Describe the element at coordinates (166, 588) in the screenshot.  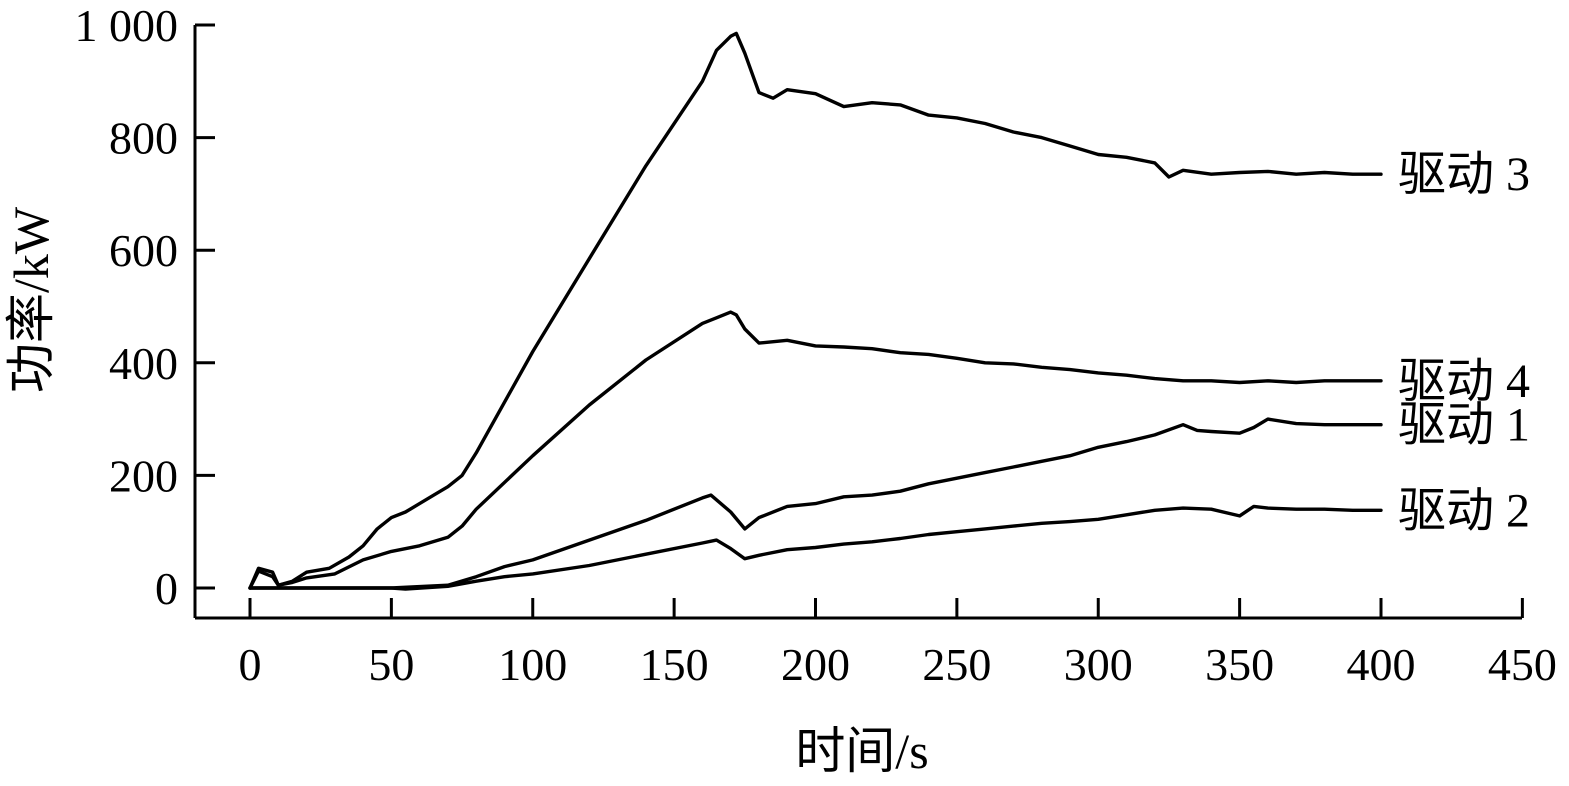
I see `y-tick-label: 0` at that location.